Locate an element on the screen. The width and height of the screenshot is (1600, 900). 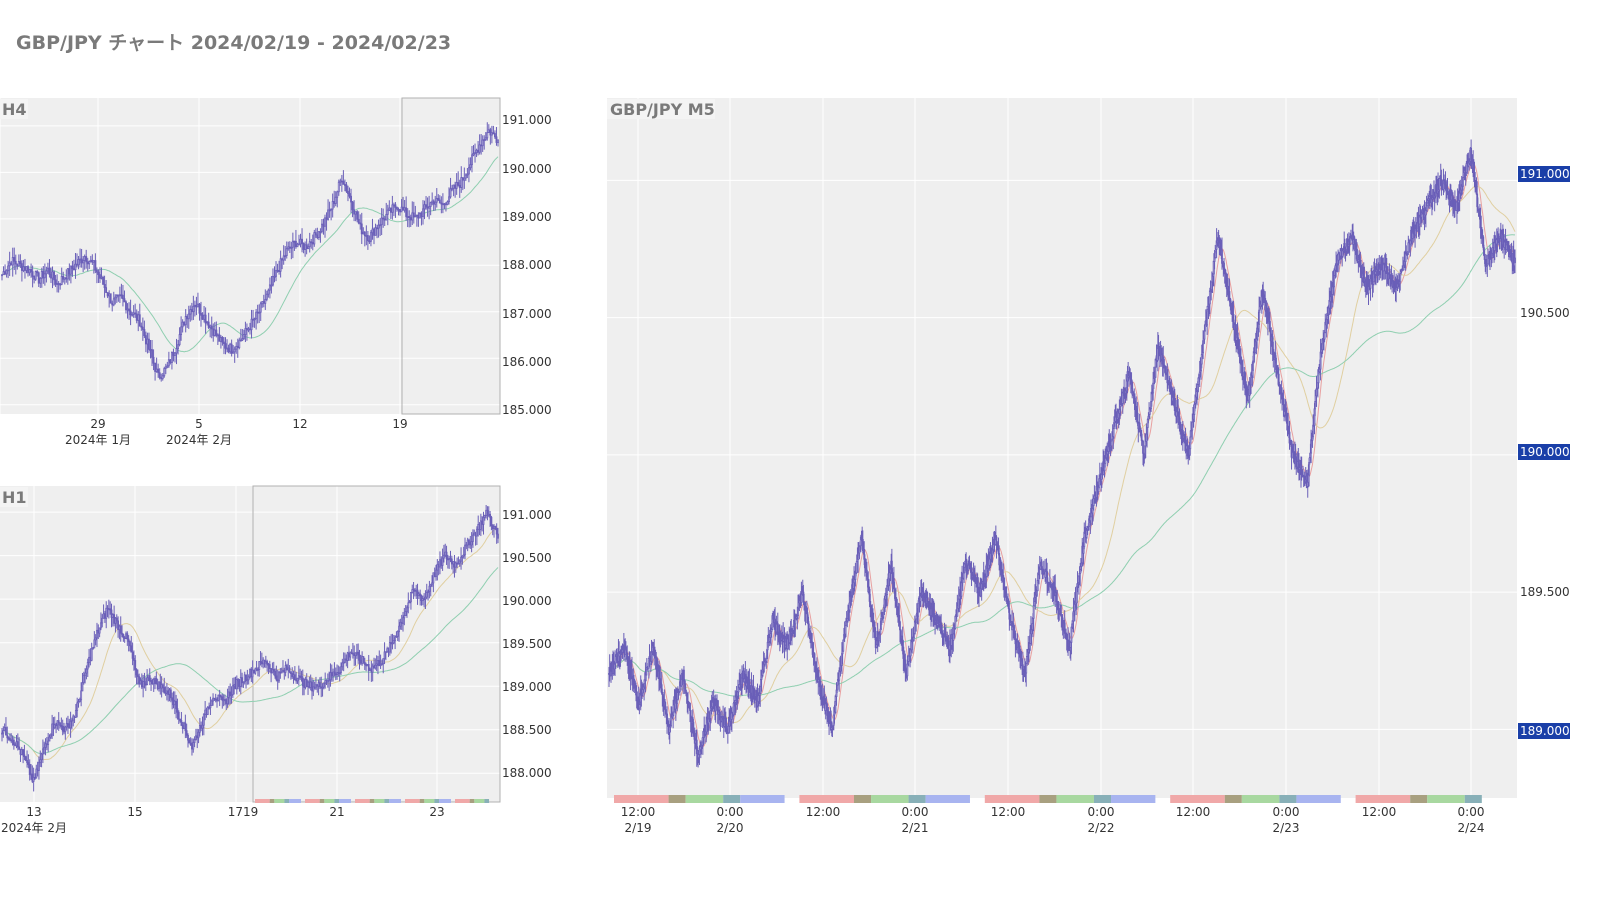
h4-xtick-1-sub: 2024年 2月 is located at coordinates (199, 440).